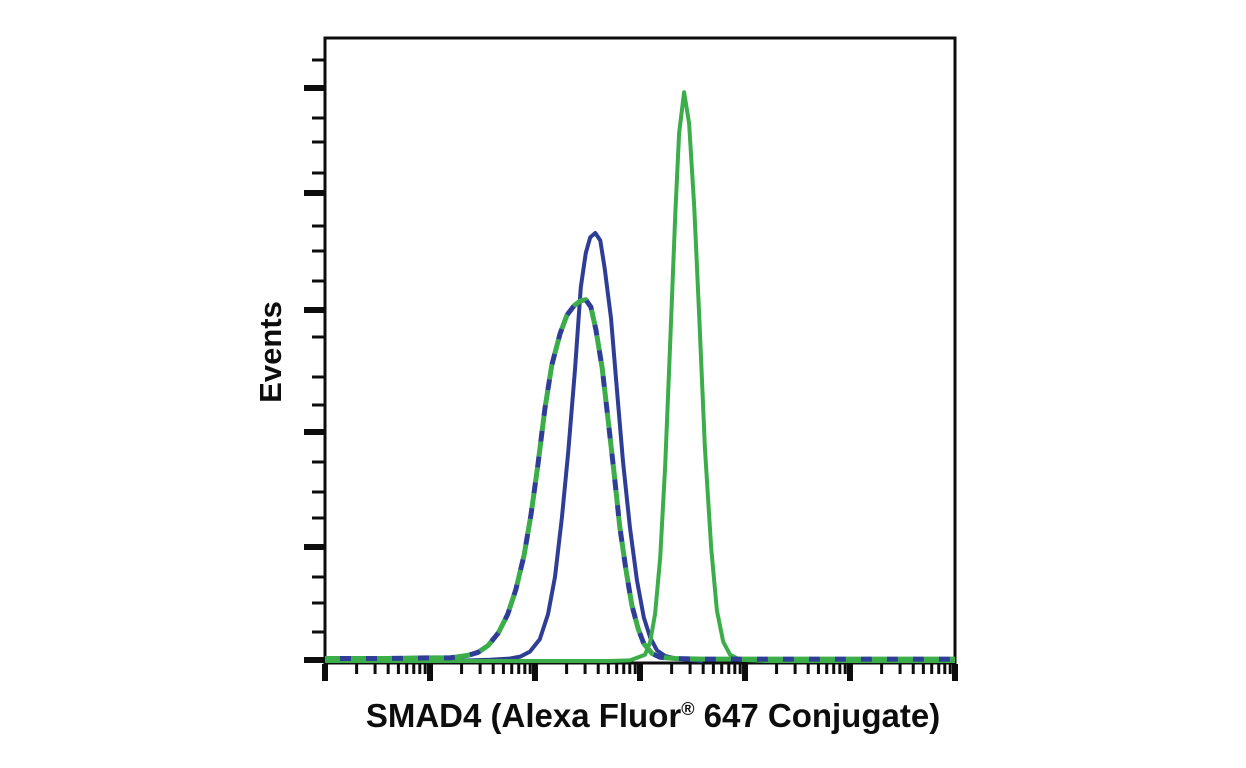 The image size is (1246, 768). I want to click on solid-blue-stained-curve, so click(577, 447).